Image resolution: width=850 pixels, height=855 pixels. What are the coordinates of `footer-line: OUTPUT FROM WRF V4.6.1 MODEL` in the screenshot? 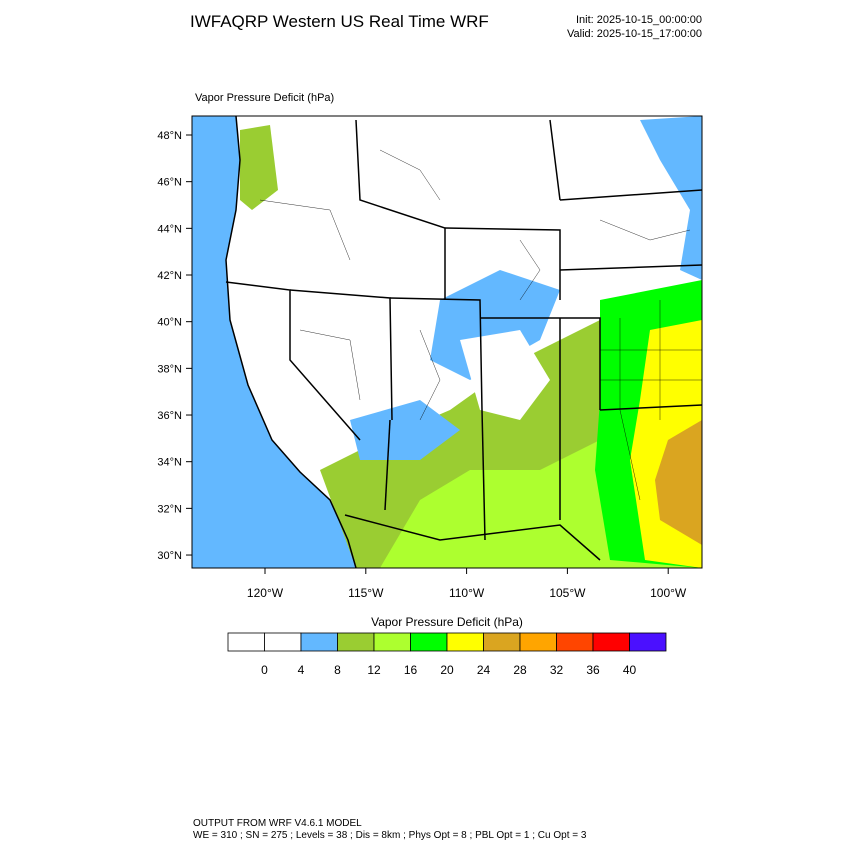 It's located at (277, 823).